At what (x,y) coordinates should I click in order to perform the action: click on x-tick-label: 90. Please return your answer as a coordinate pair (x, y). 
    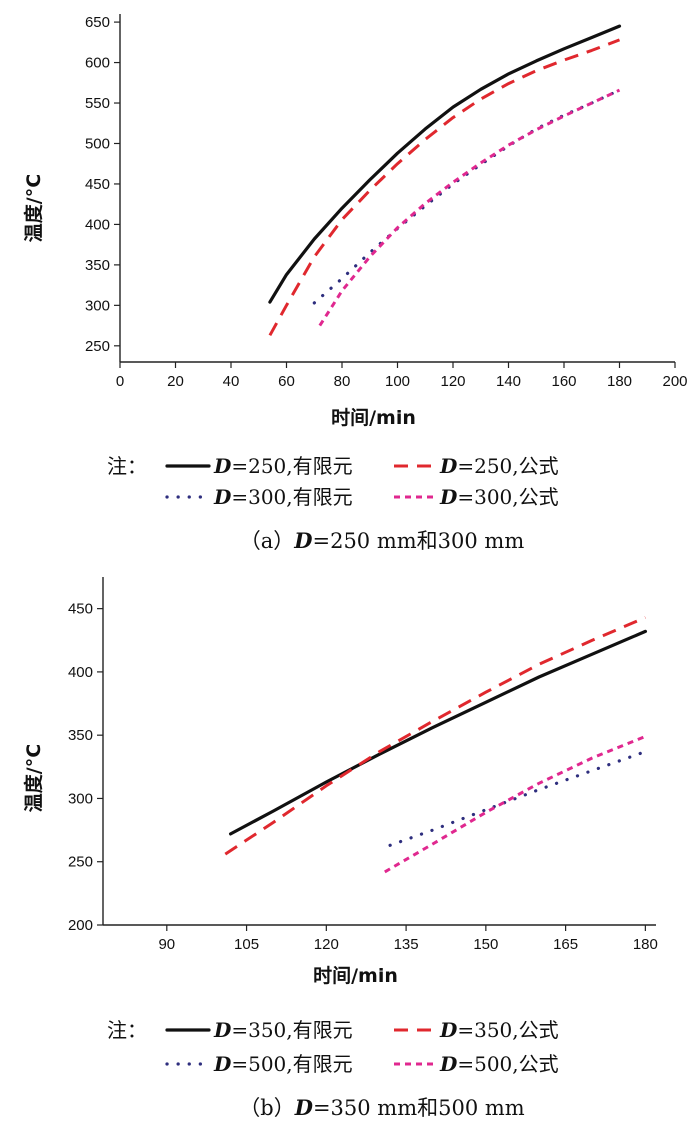
    Looking at the image, I should click on (166, 944).